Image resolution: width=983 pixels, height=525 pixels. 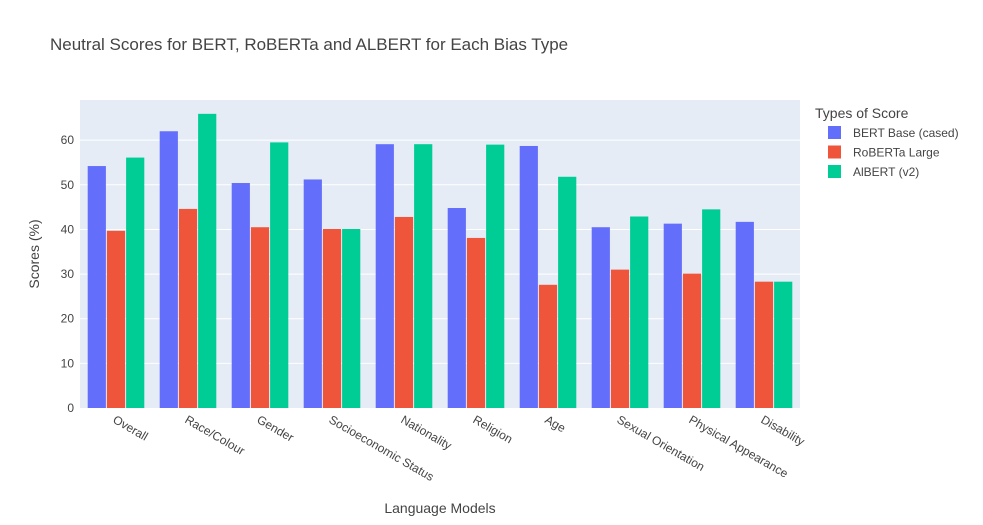 What do you see at coordinates (783, 430) in the screenshot?
I see `x-tick-label: Disability` at bounding box center [783, 430].